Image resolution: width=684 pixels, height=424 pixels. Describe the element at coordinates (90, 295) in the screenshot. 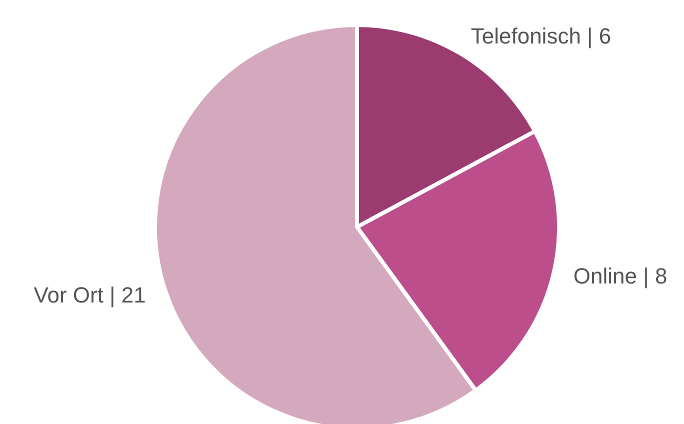

I see `slice-label: Vor Ort | 21` at that location.